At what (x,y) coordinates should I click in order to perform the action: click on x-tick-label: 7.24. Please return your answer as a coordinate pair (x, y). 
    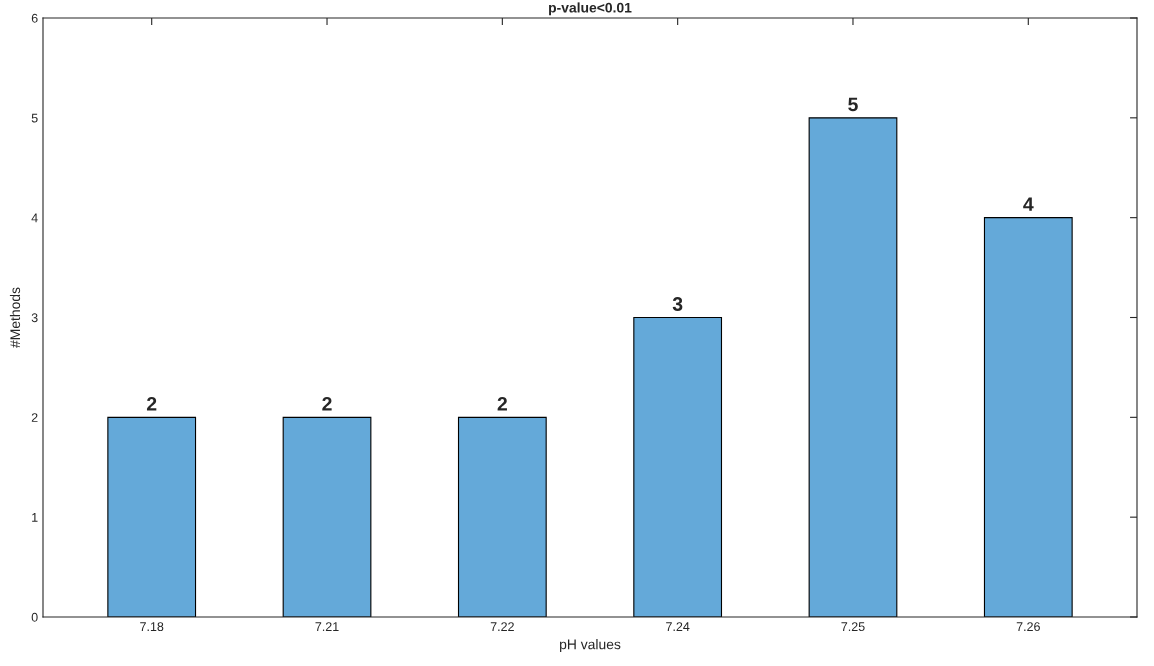
    Looking at the image, I should click on (678, 626).